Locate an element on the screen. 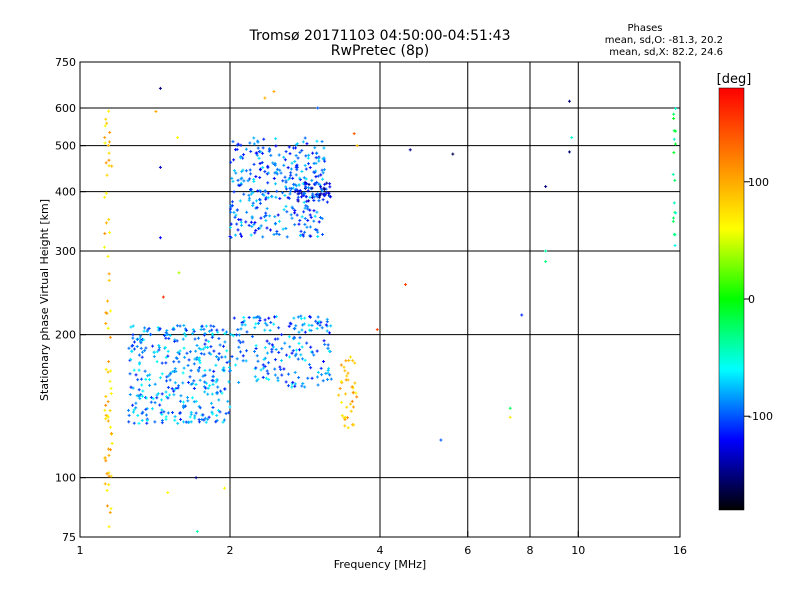  colorbar-tick-label: 0 is located at coordinates (751, 299).